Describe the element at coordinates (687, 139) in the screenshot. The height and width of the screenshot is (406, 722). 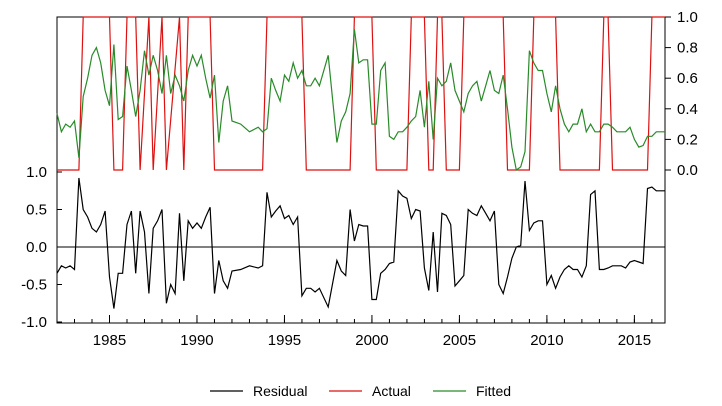
I see `right-tick-label: 0.2` at that location.